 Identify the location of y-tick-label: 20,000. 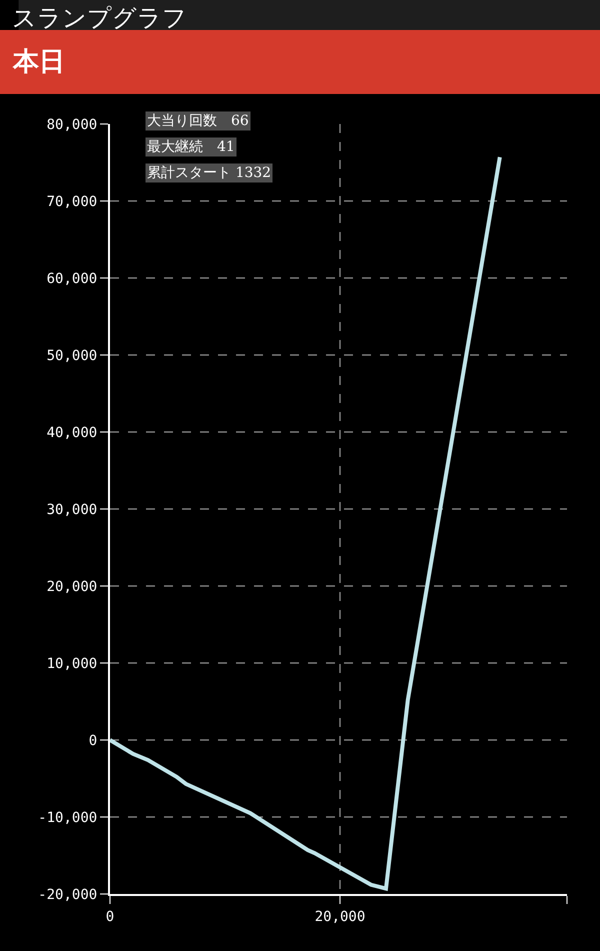
(72, 586).